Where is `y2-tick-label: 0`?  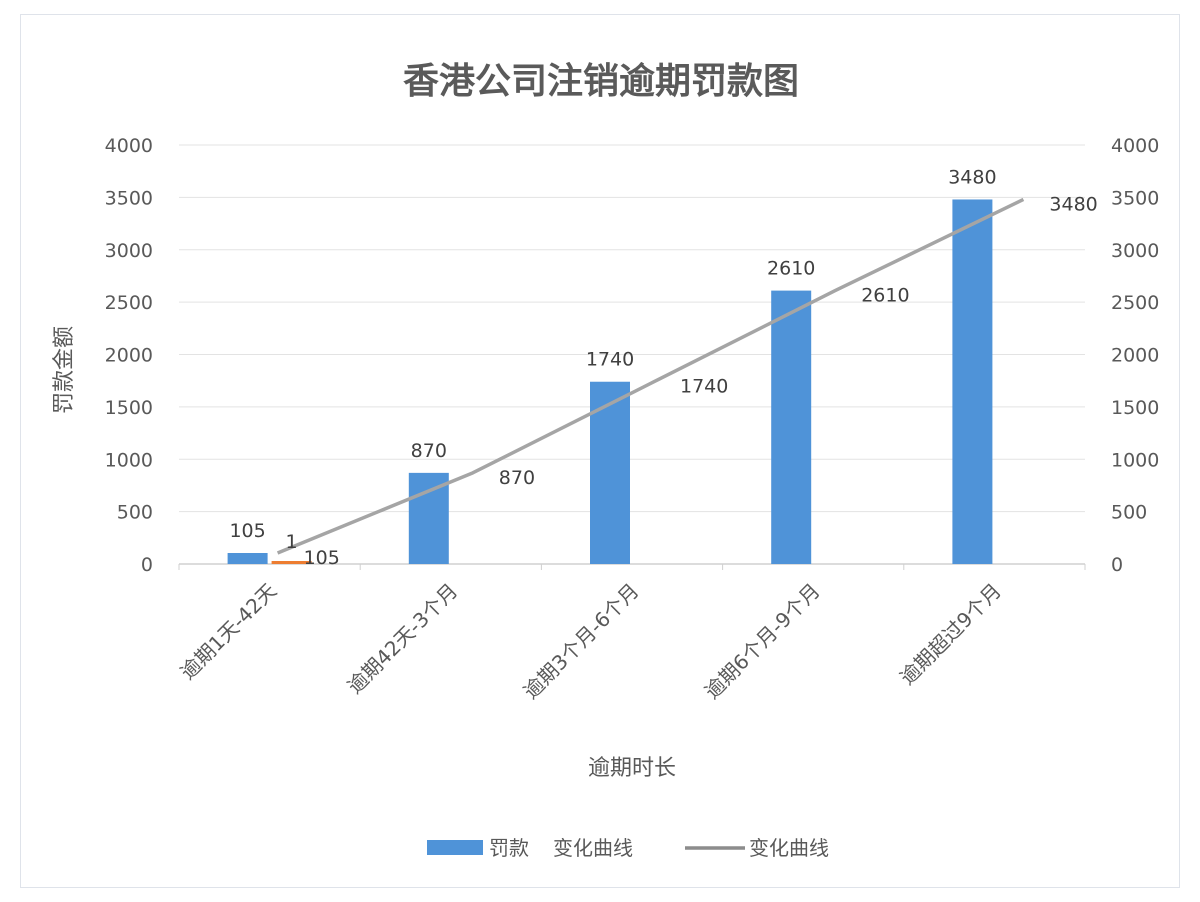 y2-tick-label: 0 is located at coordinates (1117, 565).